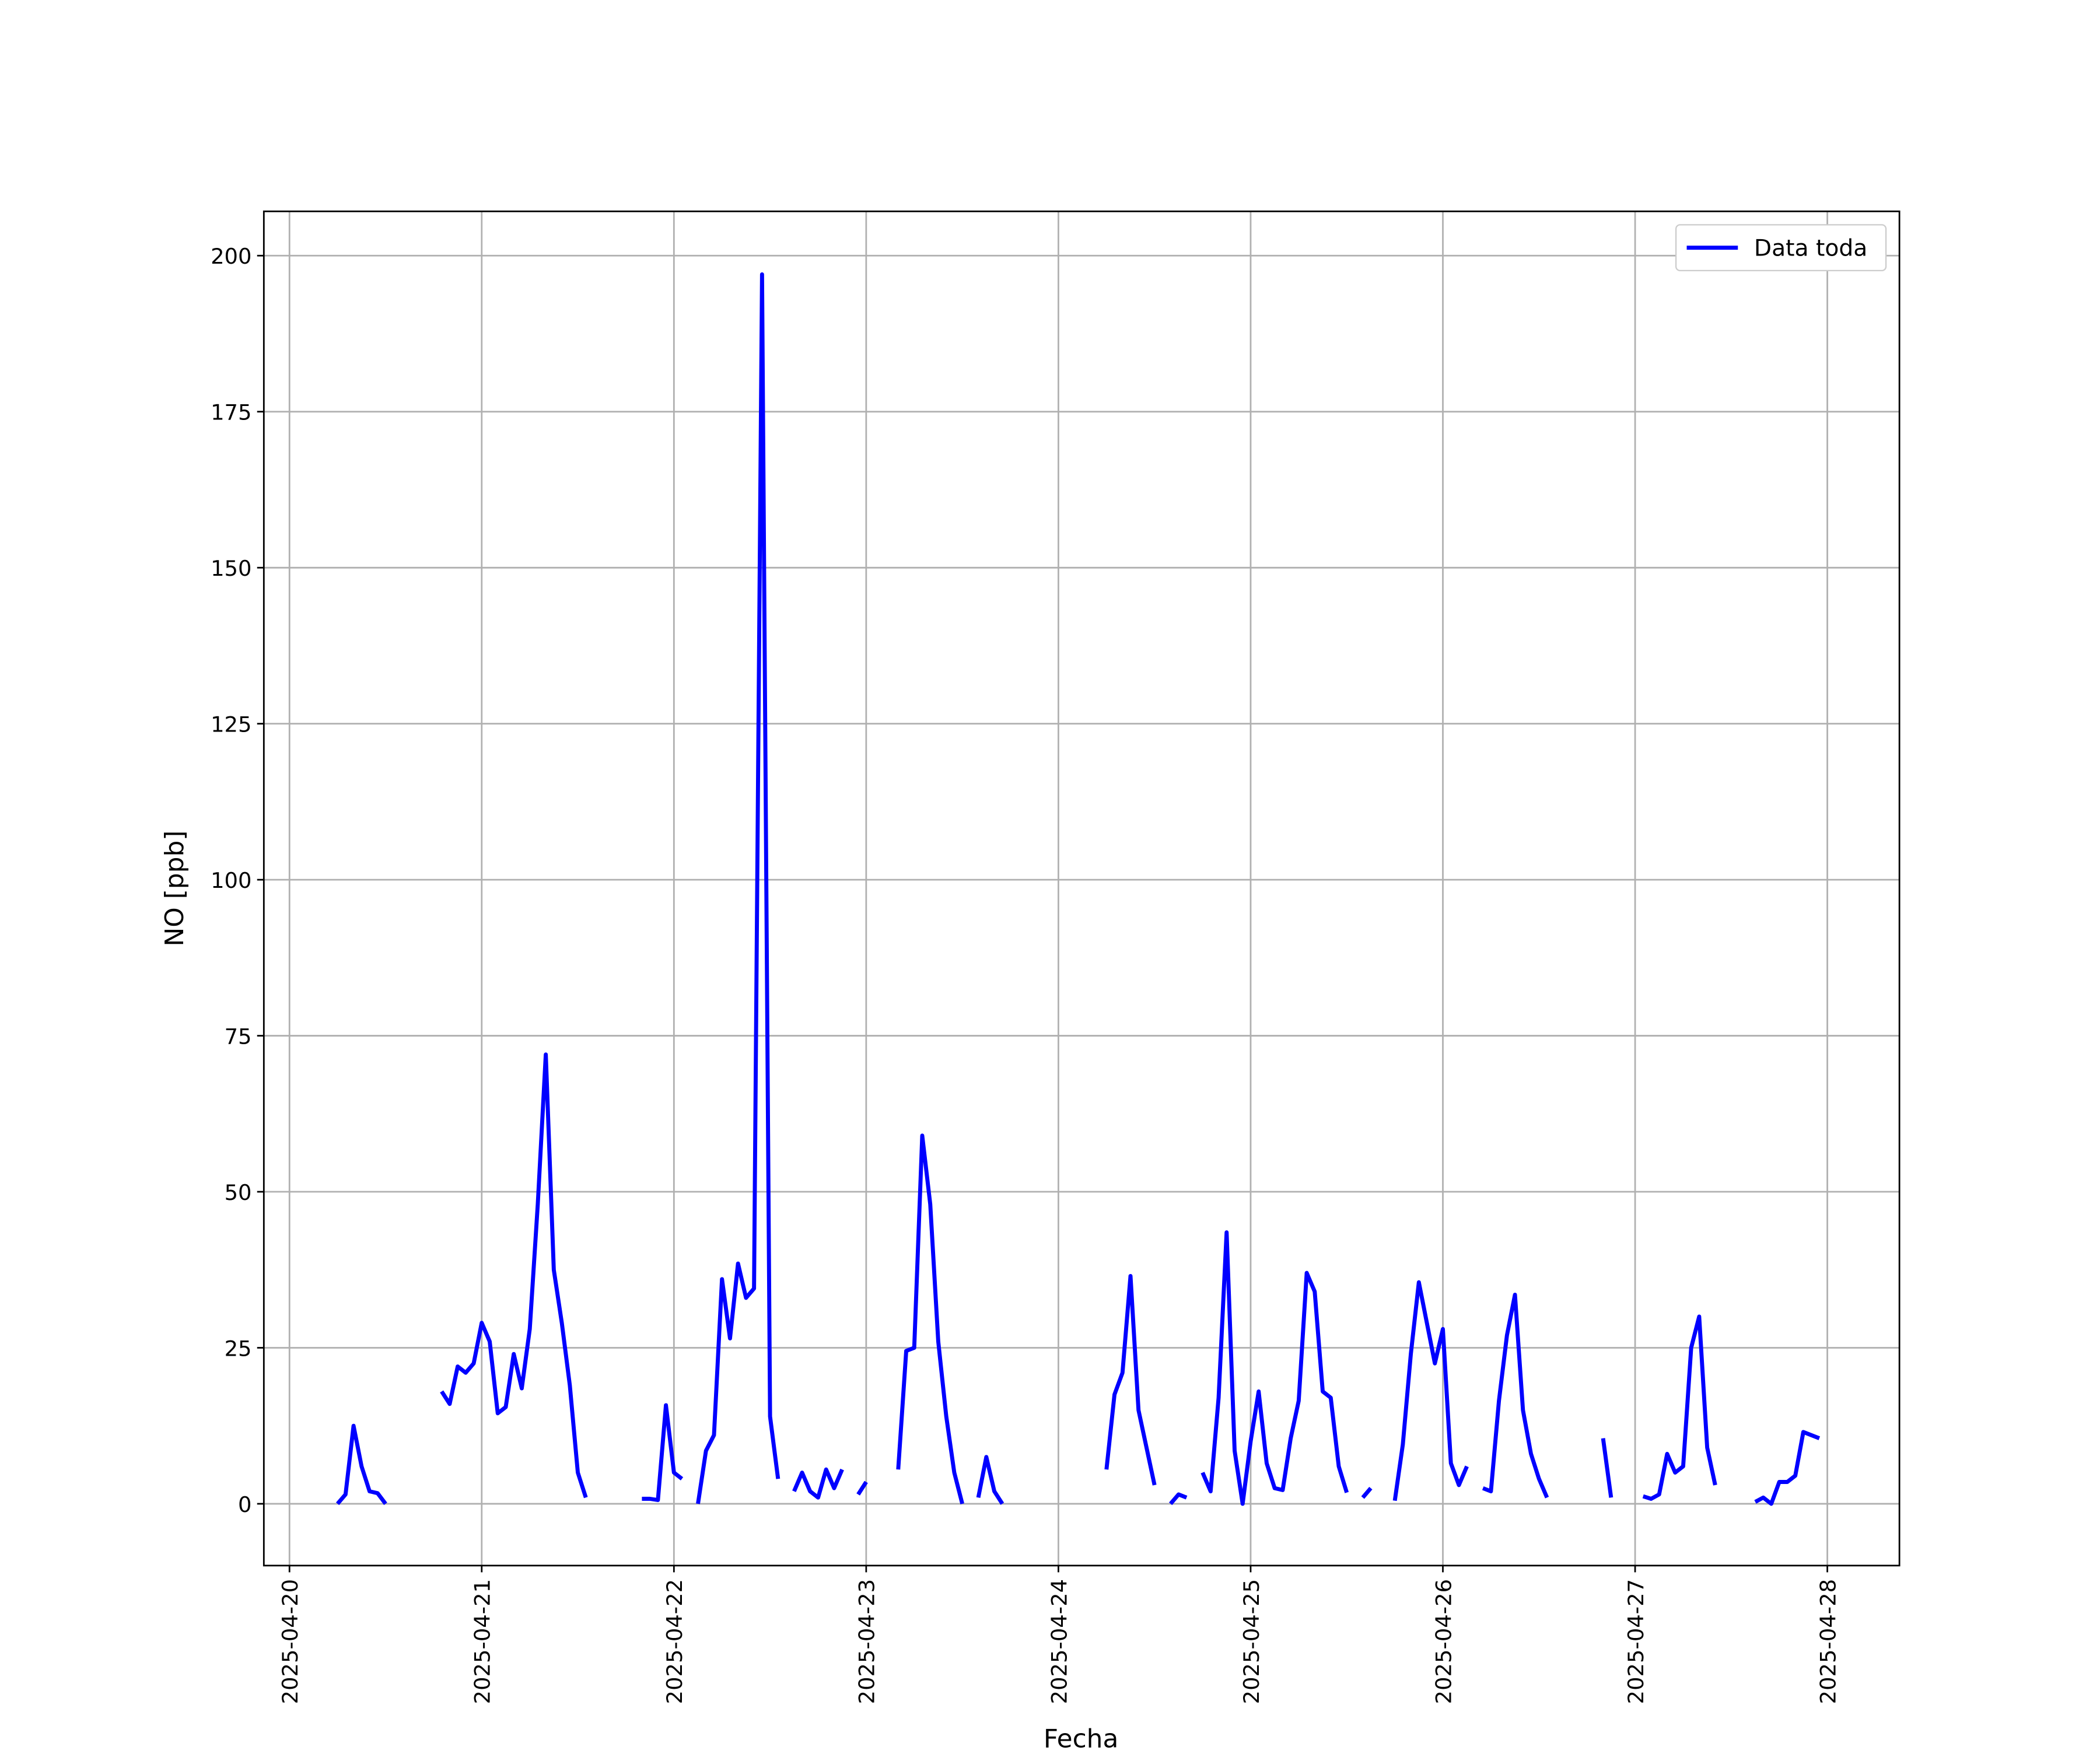  What do you see at coordinates (290, 1641) in the screenshot?
I see `x-tick-label: 2025-04-20` at bounding box center [290, 1641].